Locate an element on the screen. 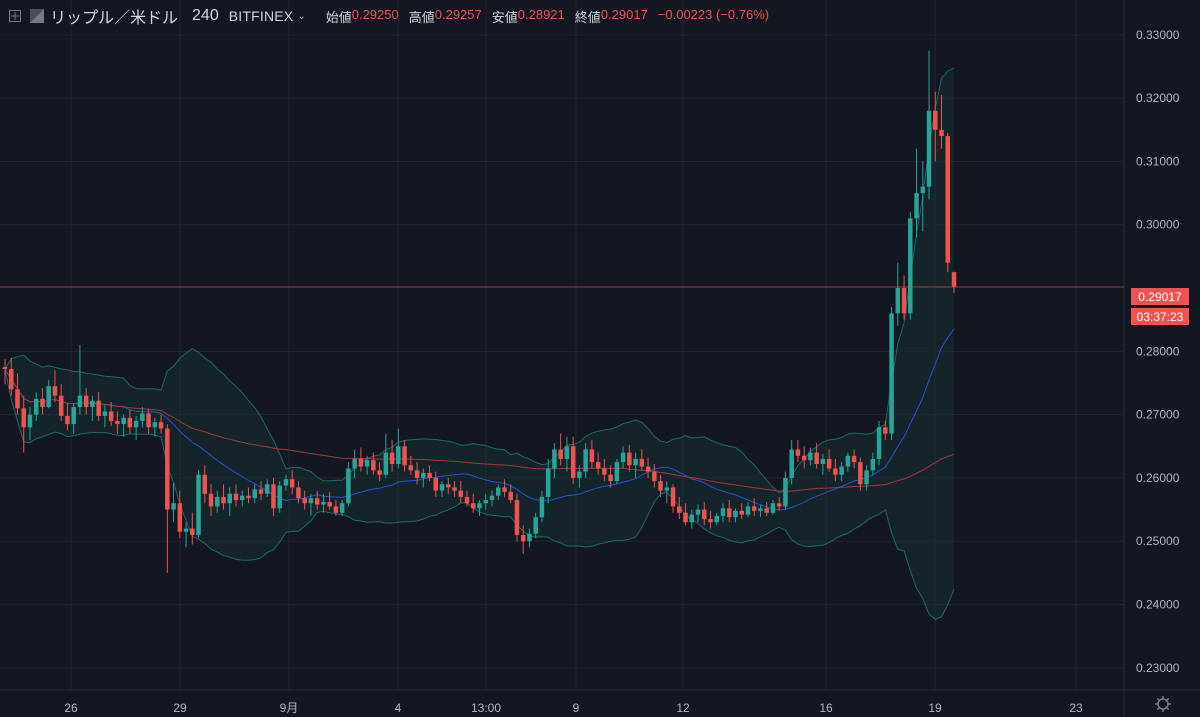 This screenshot has height=717, width=1200. time-tick-label: 16 is located at coordinates (826, 708).